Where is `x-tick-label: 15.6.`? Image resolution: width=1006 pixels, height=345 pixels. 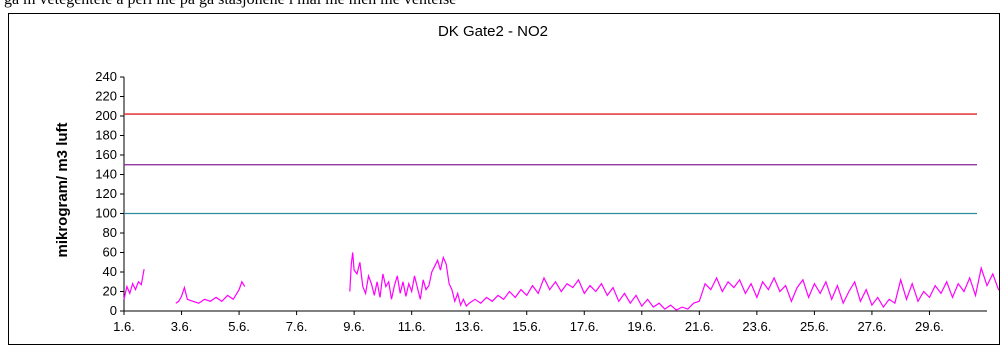 x-tick-label: 15.6. is located at coordinates (526, 326).